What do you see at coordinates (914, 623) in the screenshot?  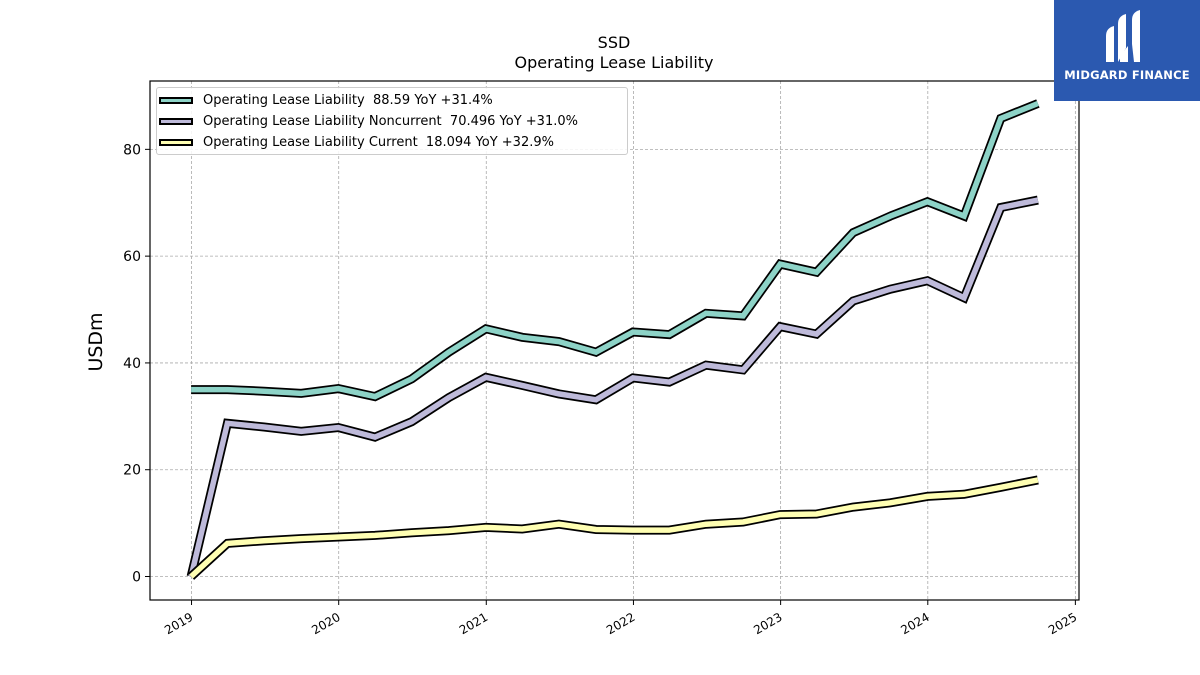 I see `x-tick-label: 2024` at bounding box center [914, 623].